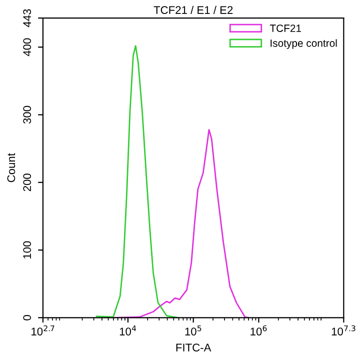  What do you see at coordinates (11, 167) in the screenshot?
I see `y-axis-title: Count` at bounding box center [11, 167].